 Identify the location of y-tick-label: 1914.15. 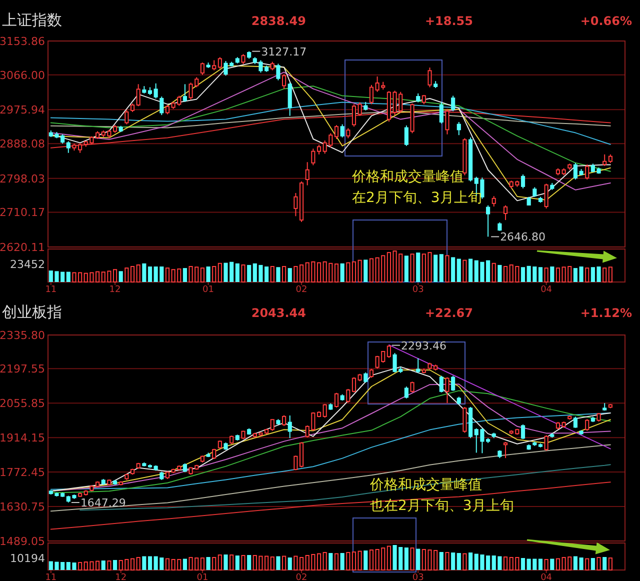
(22, 438).